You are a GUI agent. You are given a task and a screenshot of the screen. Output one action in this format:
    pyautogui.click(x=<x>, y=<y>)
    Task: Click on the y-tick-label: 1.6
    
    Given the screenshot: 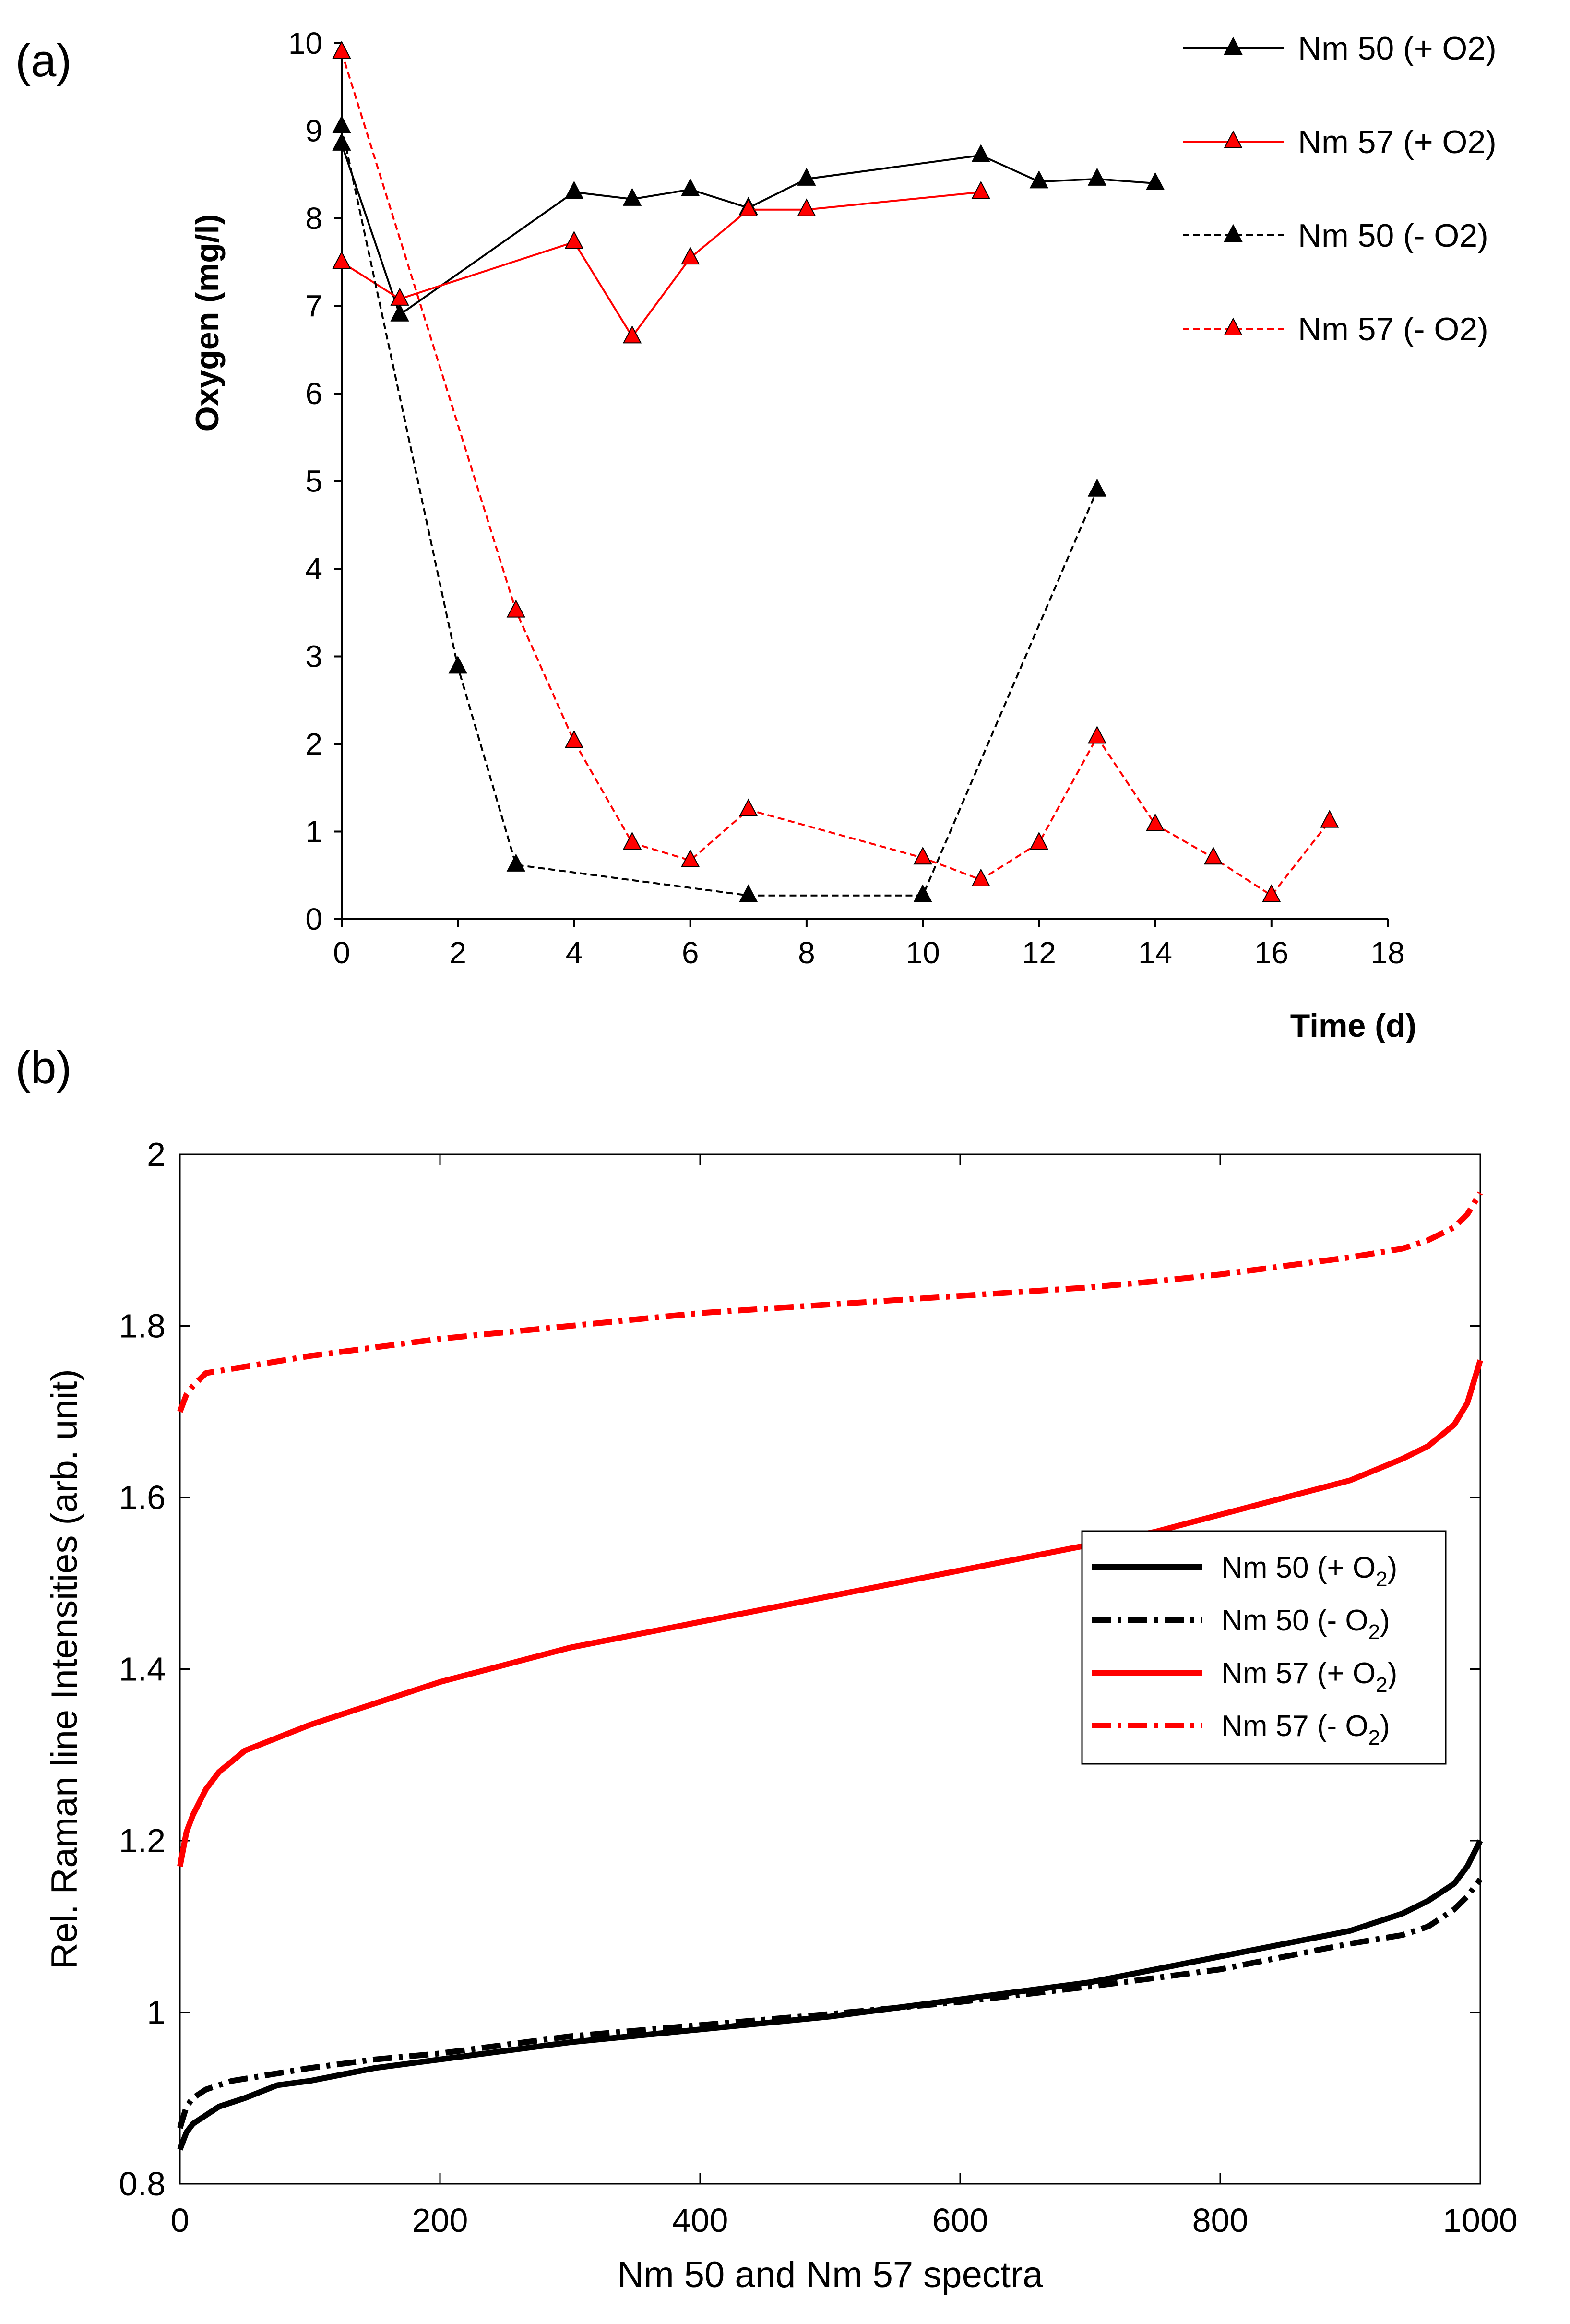 What is the action you would take?
    pyautogui.click(x=142, y=1497)
    